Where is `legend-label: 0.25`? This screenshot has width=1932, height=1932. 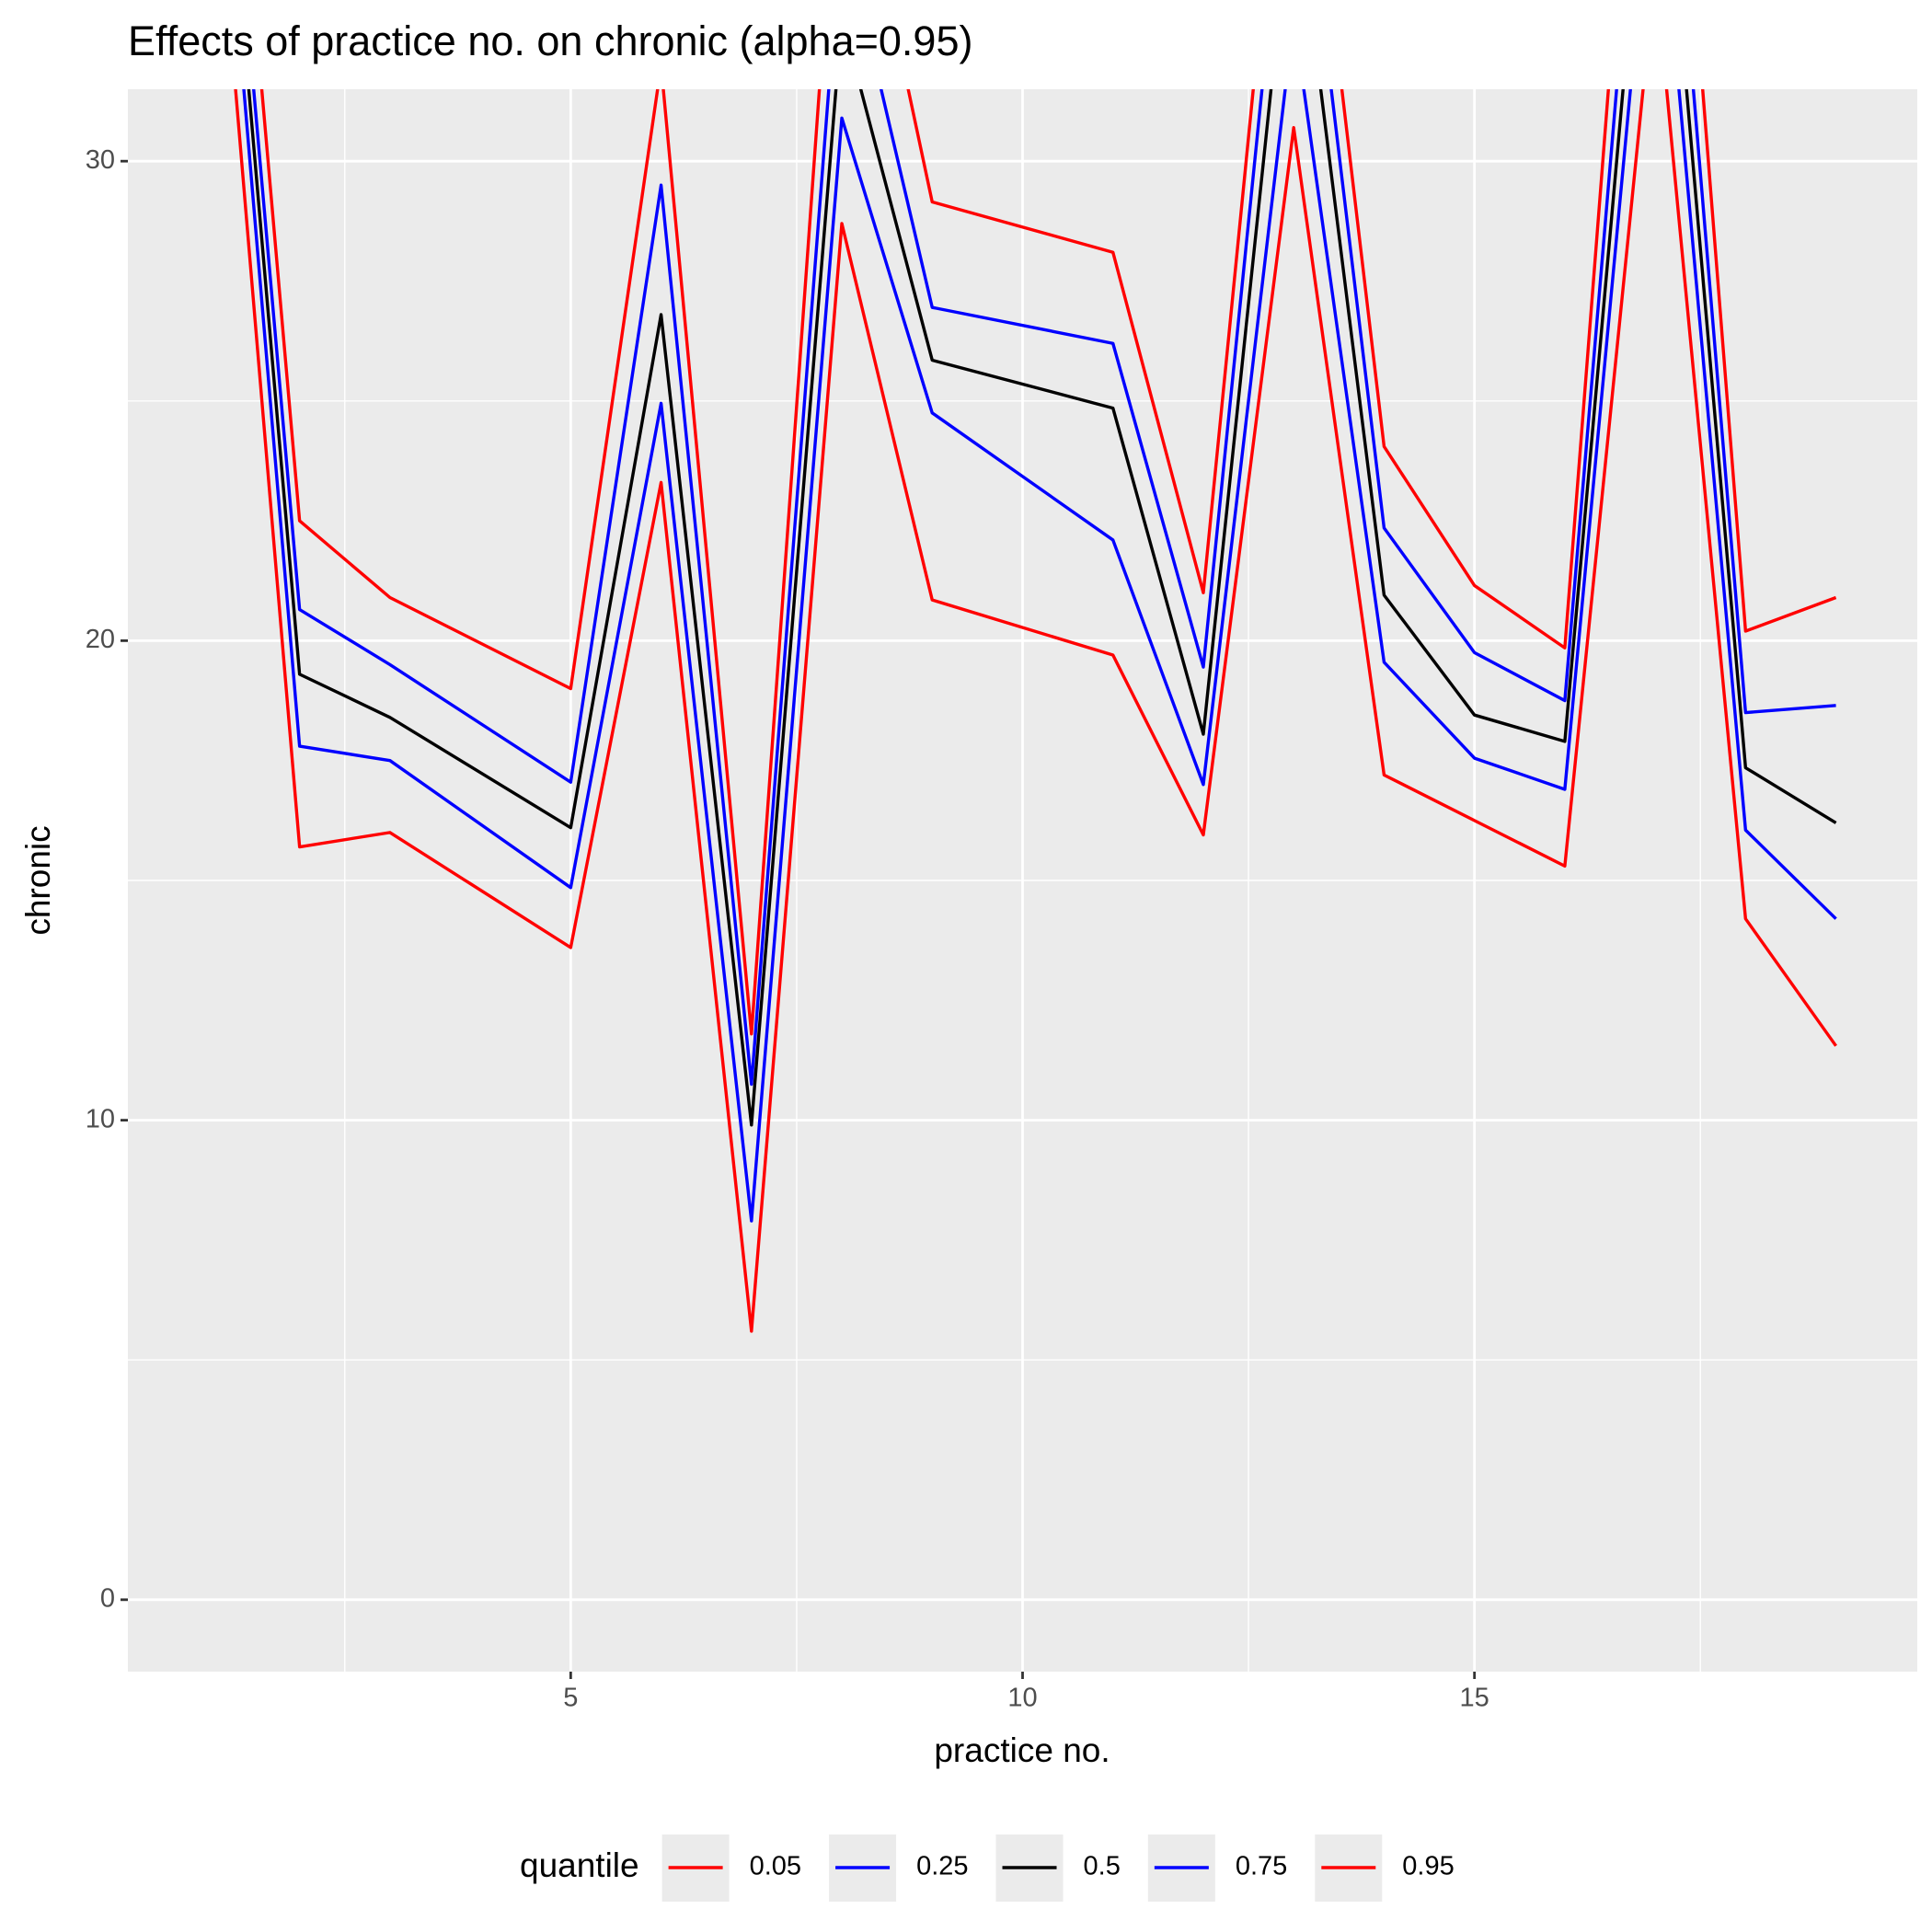 legend-label: 0.25 is located at coordinates (942, 1866).